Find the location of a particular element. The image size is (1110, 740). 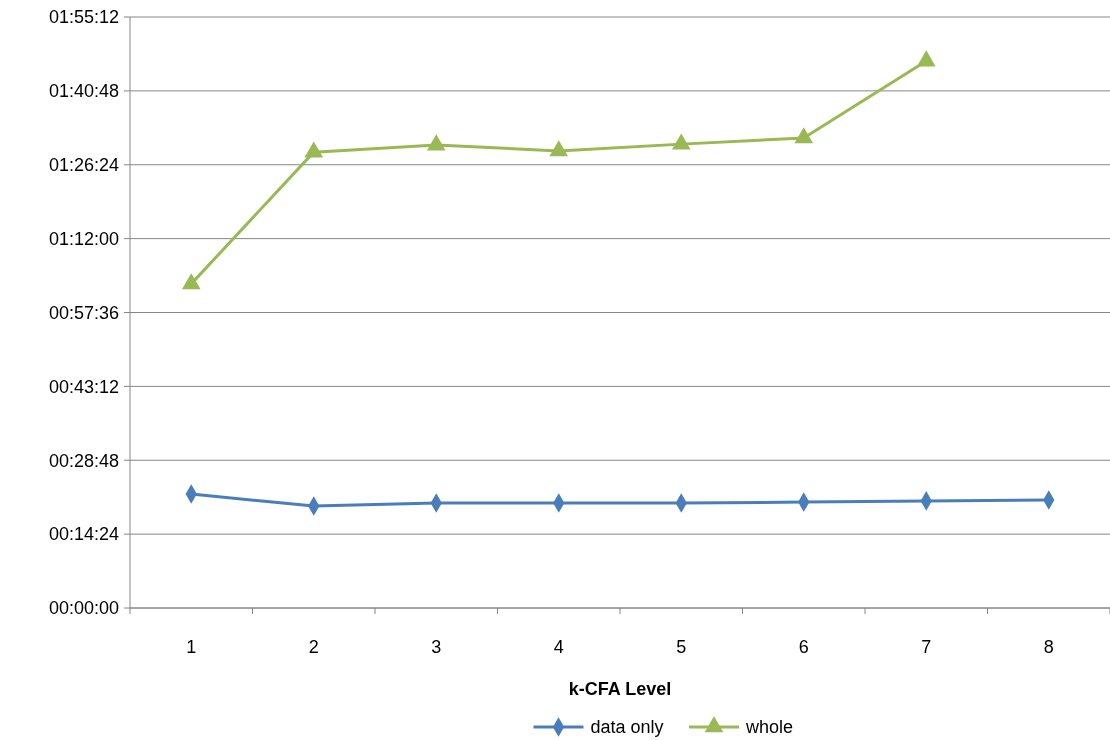

y-tick-label: 00:57:36 is located at coordinates (83, 312).